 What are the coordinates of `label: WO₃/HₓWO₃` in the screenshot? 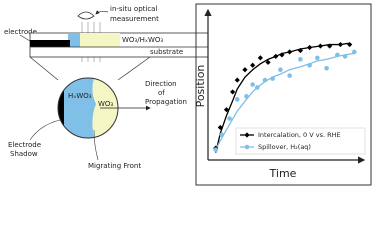 It's located at (142, 40).